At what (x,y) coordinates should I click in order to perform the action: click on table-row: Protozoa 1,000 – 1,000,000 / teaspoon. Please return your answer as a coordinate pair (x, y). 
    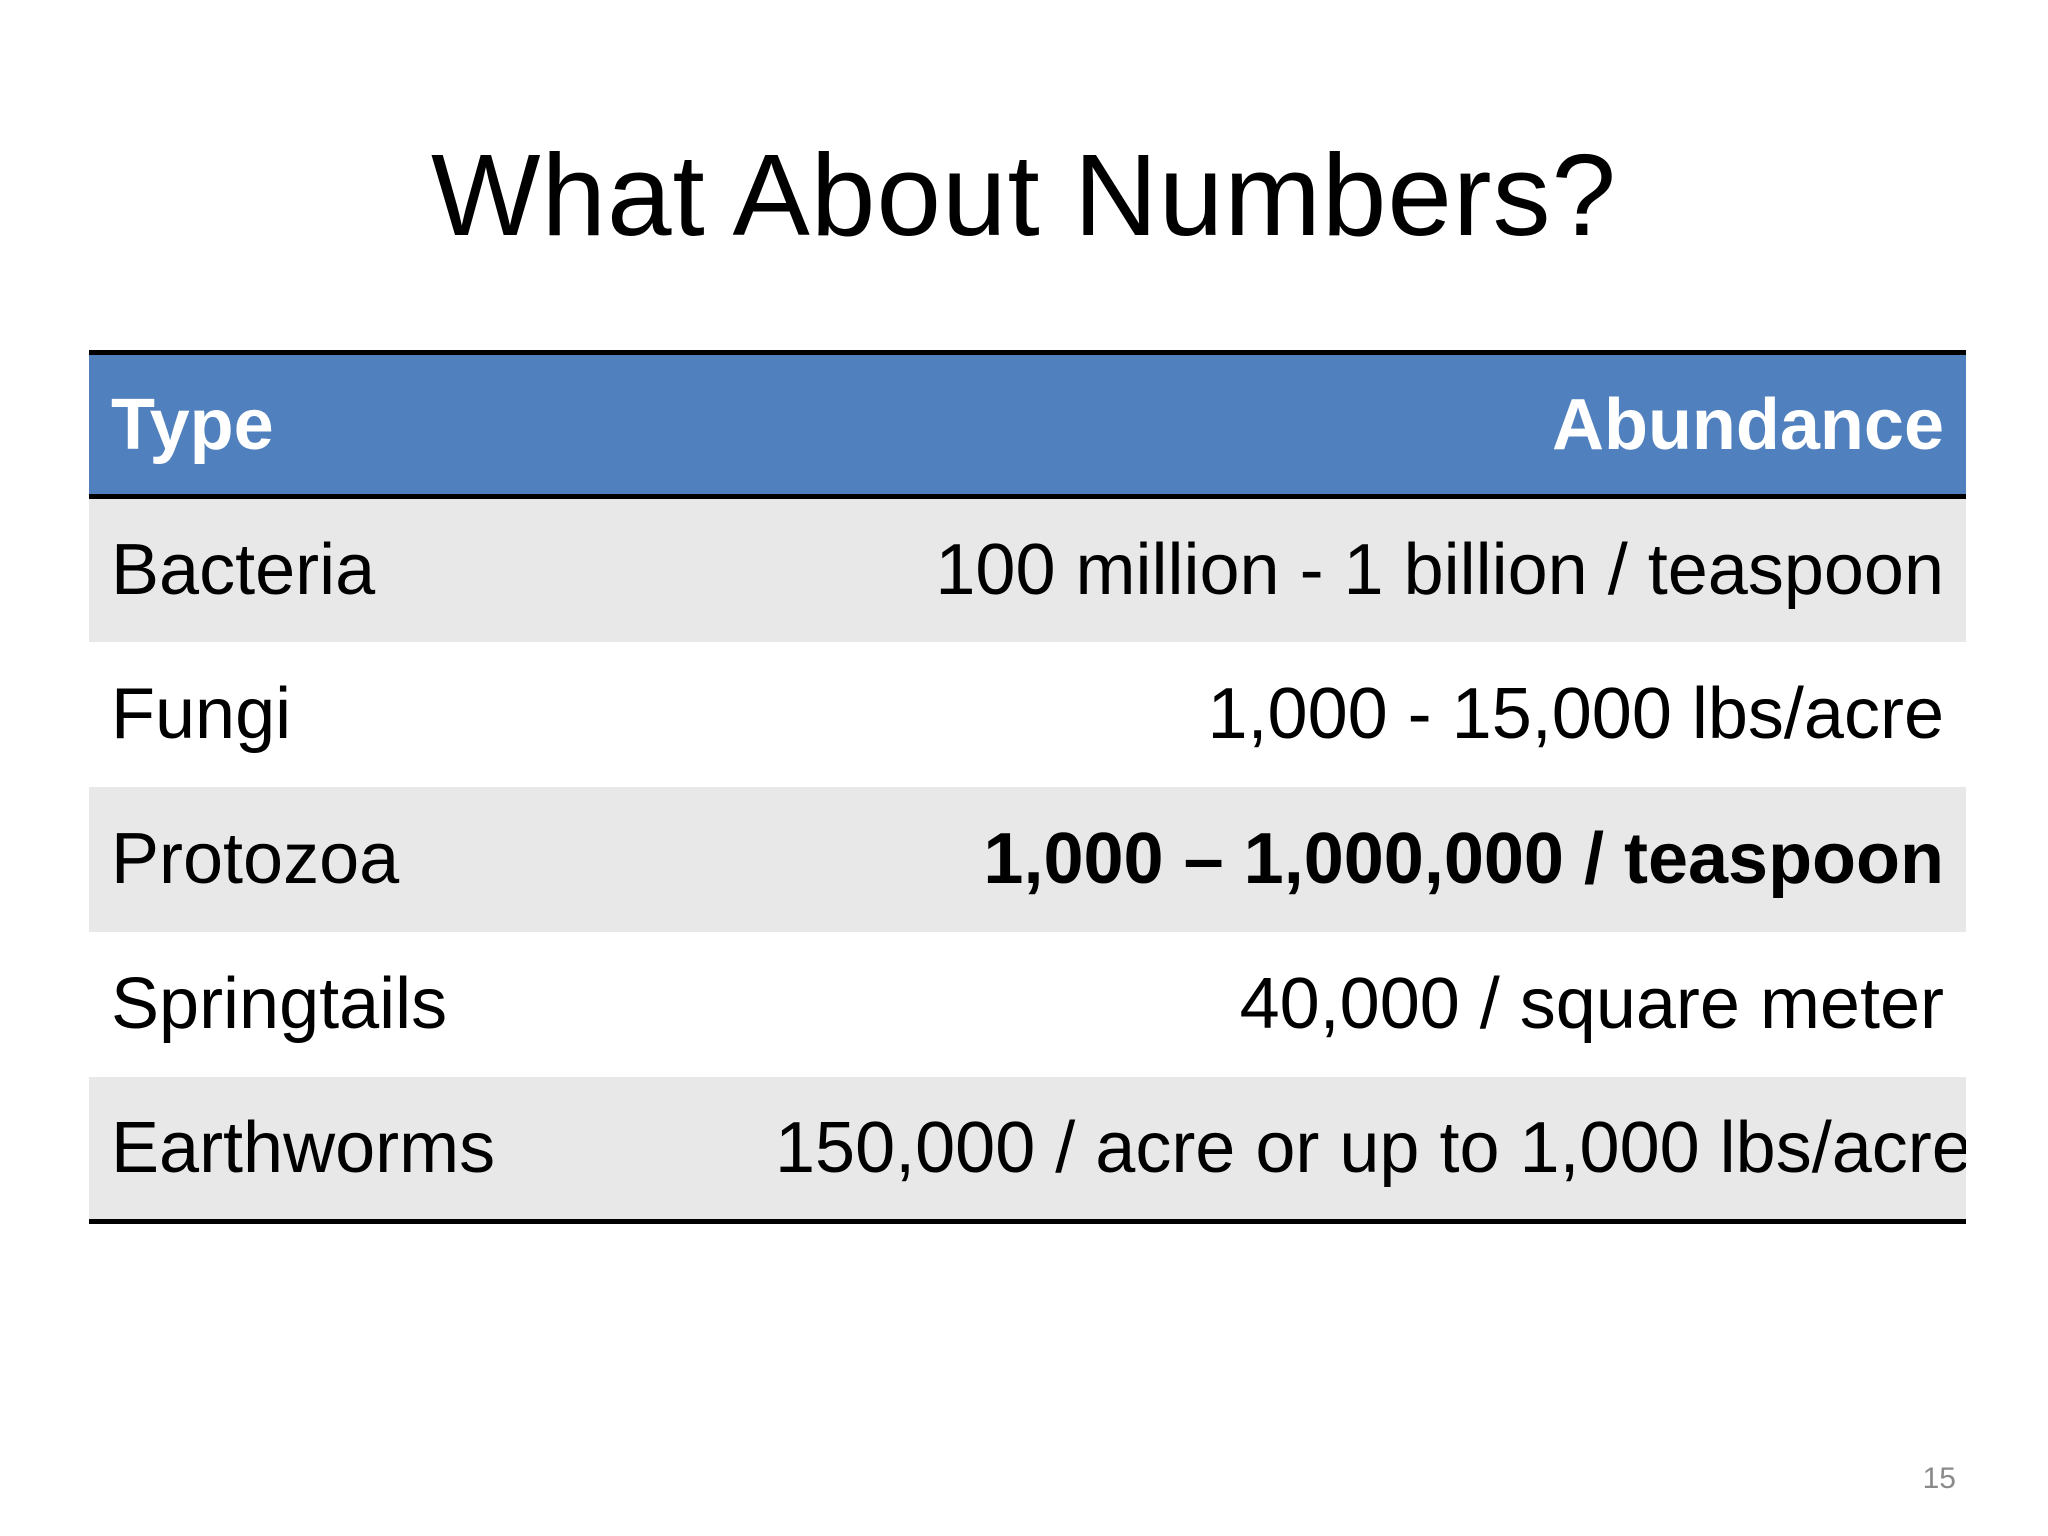
    Looking at the image, I should click on (1027, 859).